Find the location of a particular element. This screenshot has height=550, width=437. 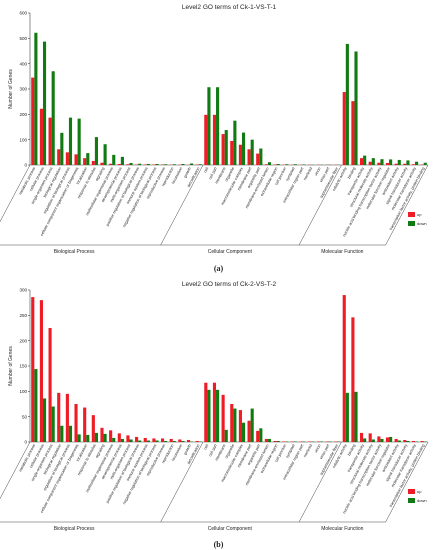

category-label: virion part is located at coordinates (325, 451).